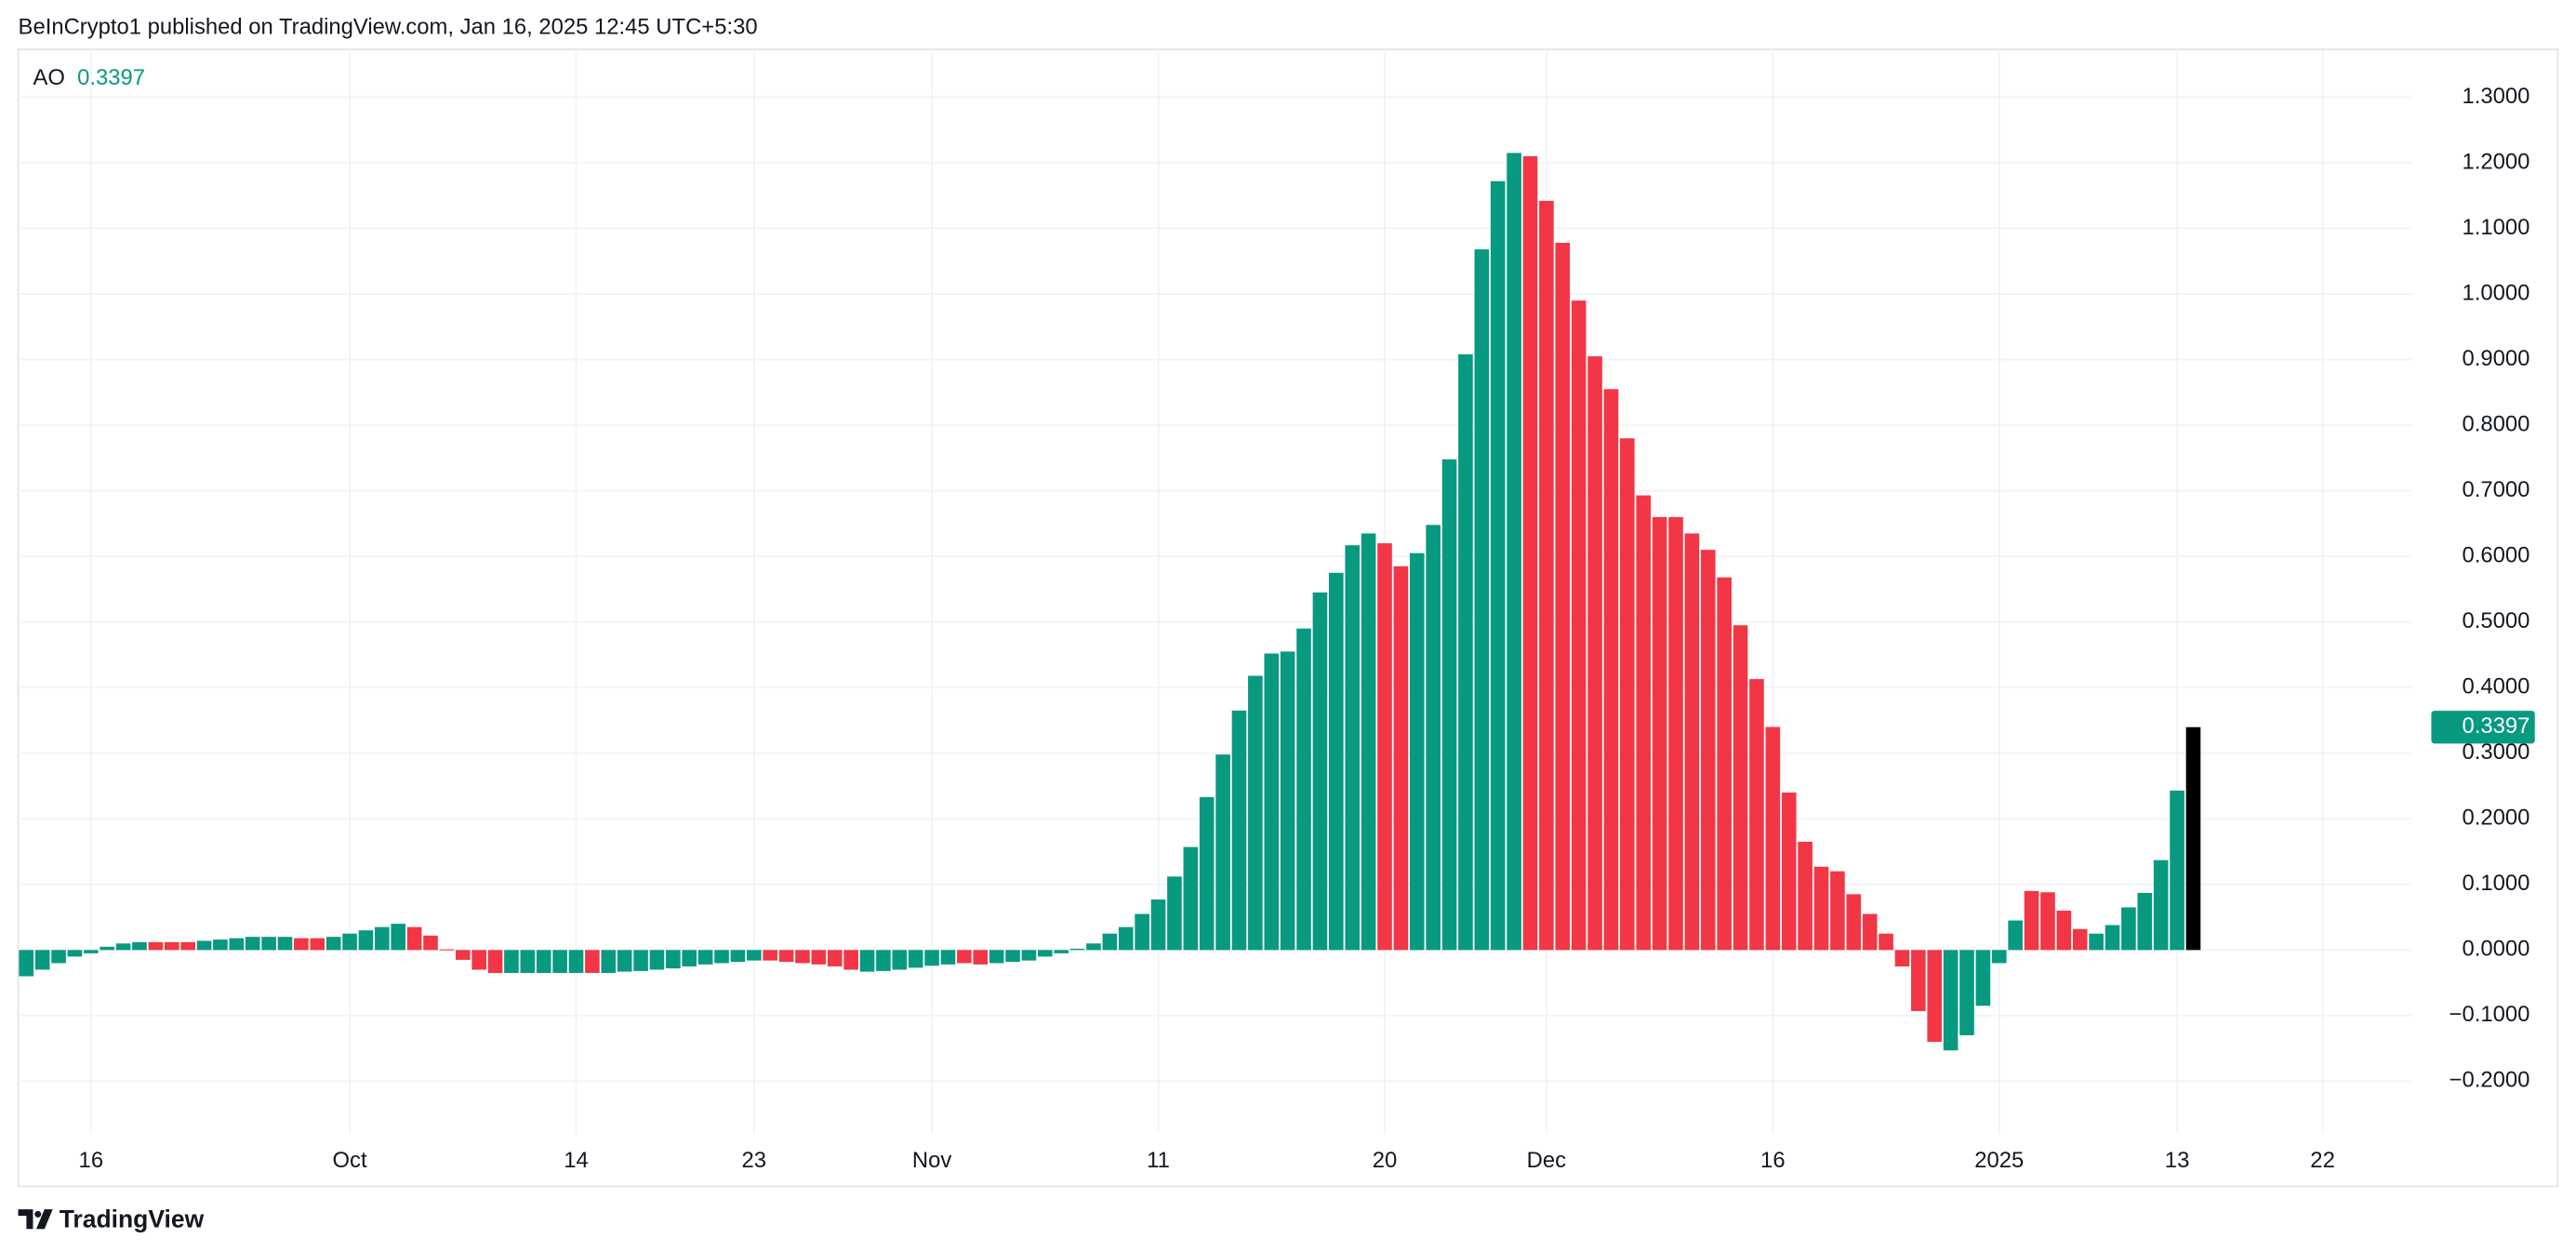 Image resolution: width=2576 pixels, height=1252 pixels. I want to click on x-tick-label: 20, so click(1385, 1160).